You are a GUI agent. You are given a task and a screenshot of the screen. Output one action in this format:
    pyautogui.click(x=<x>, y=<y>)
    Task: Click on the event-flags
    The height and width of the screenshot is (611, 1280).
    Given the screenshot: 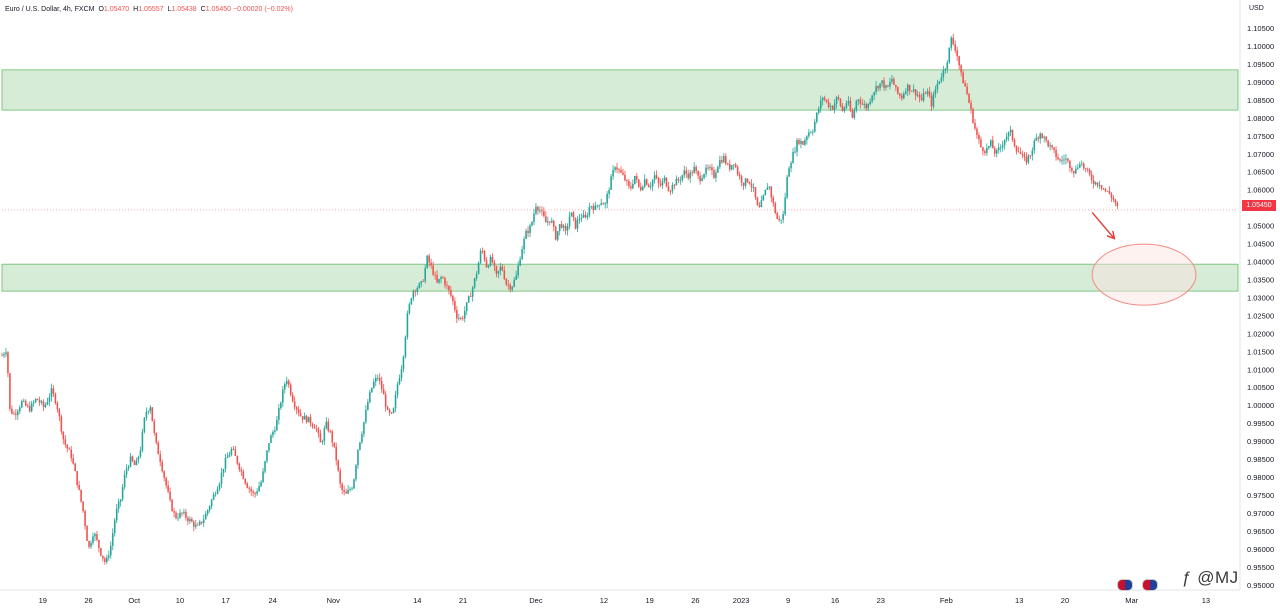 What is the action you would take?
    pyautogui.click(x=1142, y=587)
    